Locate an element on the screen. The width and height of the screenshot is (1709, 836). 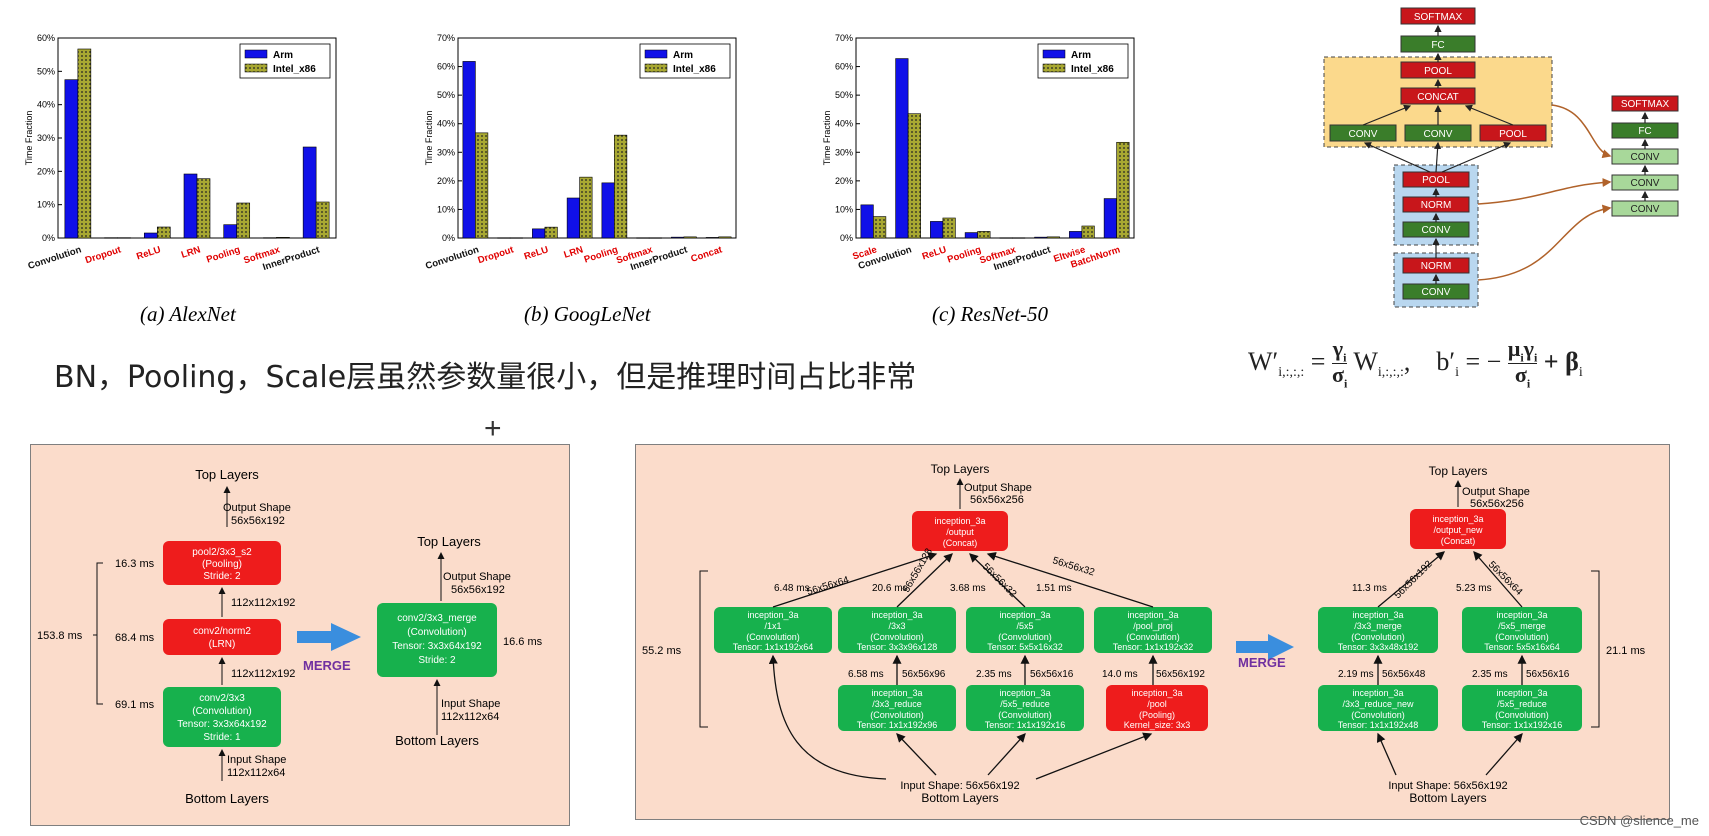
bottom-layers-label: Bottom Layers is located at coordinates (959, 798).